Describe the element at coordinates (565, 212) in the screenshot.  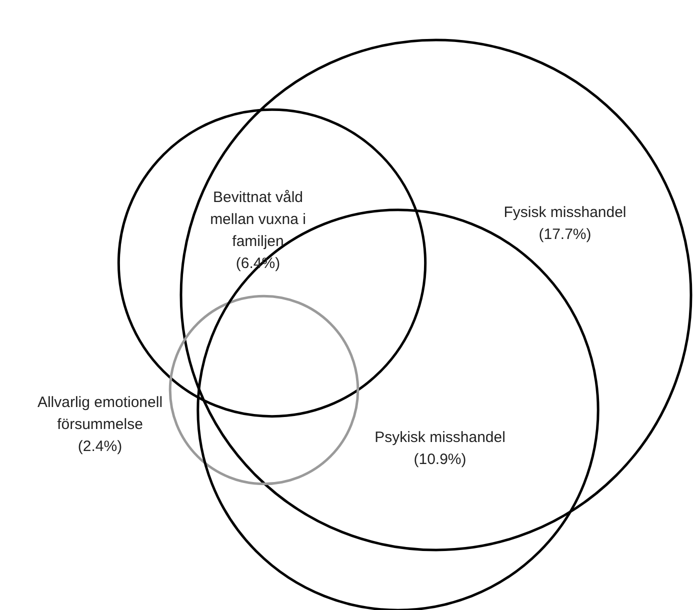
I see `category-label: Fysisk misshandel` at that location.